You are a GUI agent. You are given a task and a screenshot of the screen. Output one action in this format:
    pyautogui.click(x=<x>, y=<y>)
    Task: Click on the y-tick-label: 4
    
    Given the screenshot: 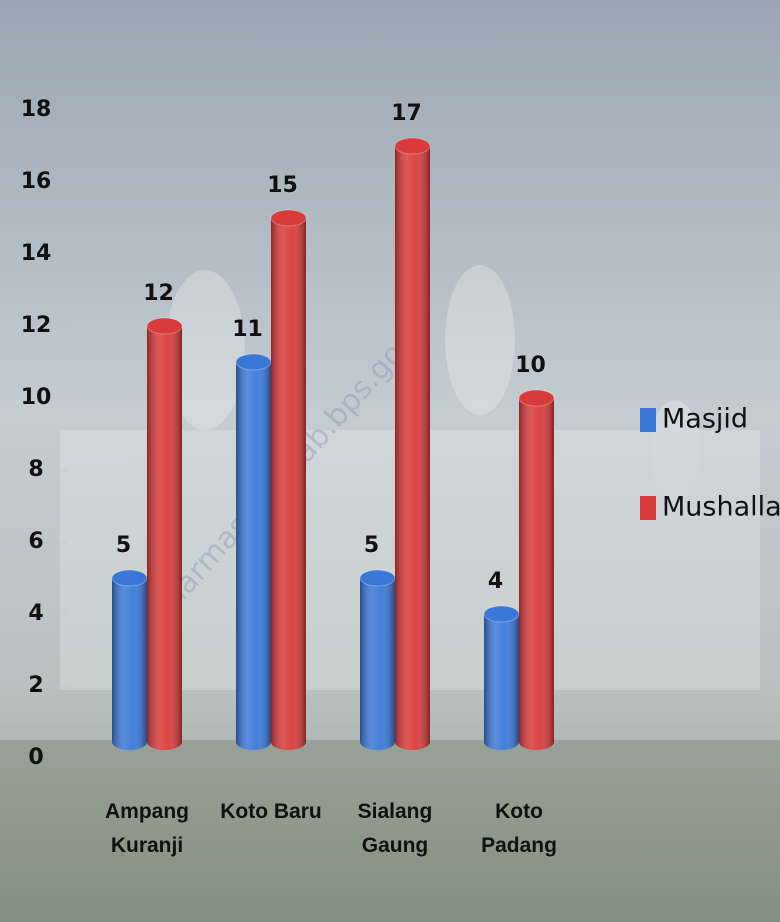 What is the action you would take?
    pyautogui.click(x=35, y=613)
    